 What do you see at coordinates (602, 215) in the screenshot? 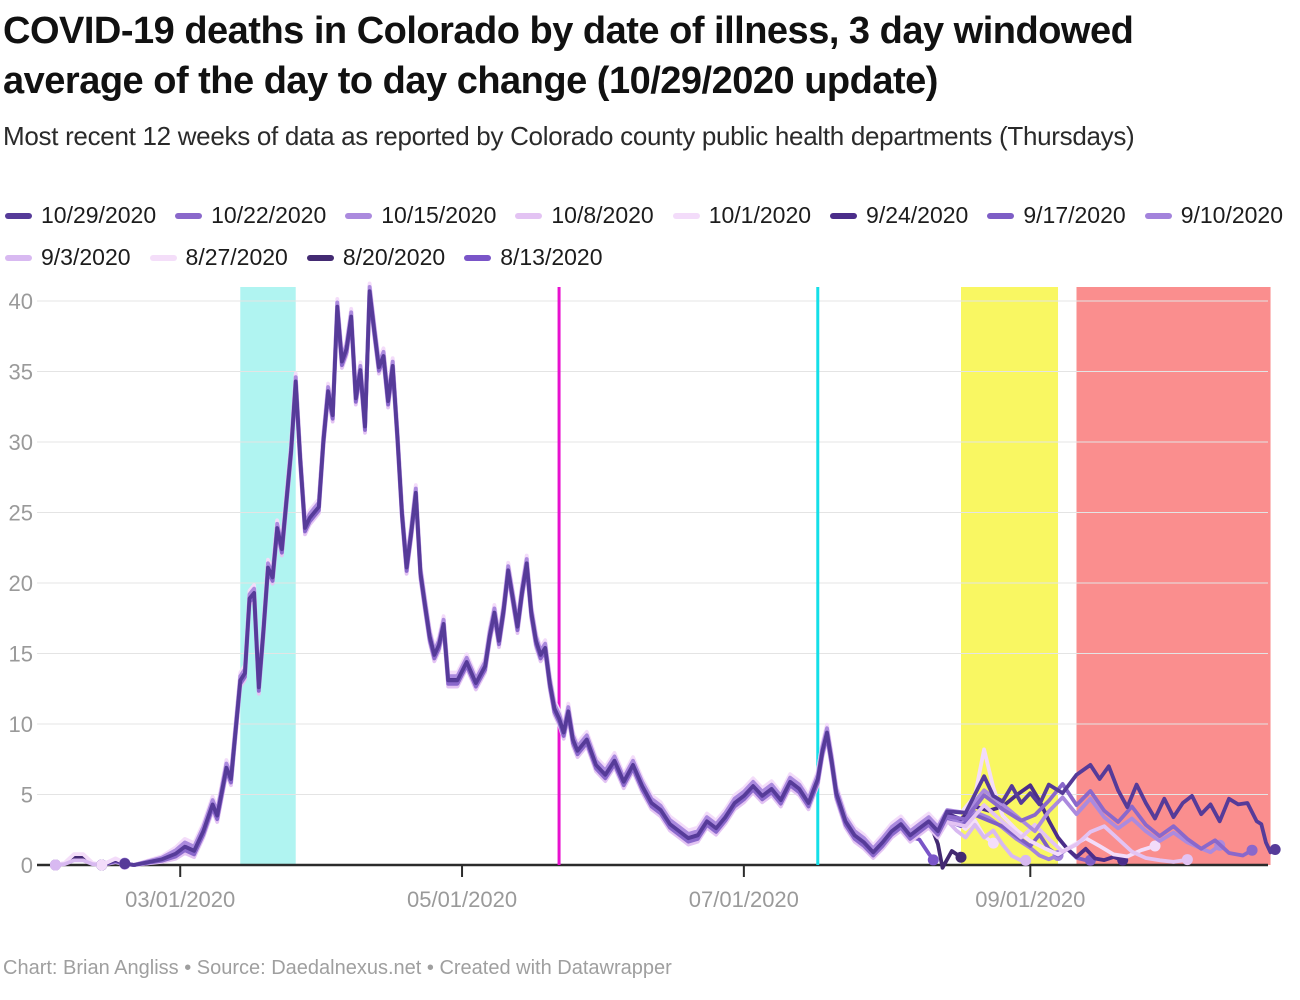
I see `legend-label: 10/8/2020` at bounding box center [602, 215].